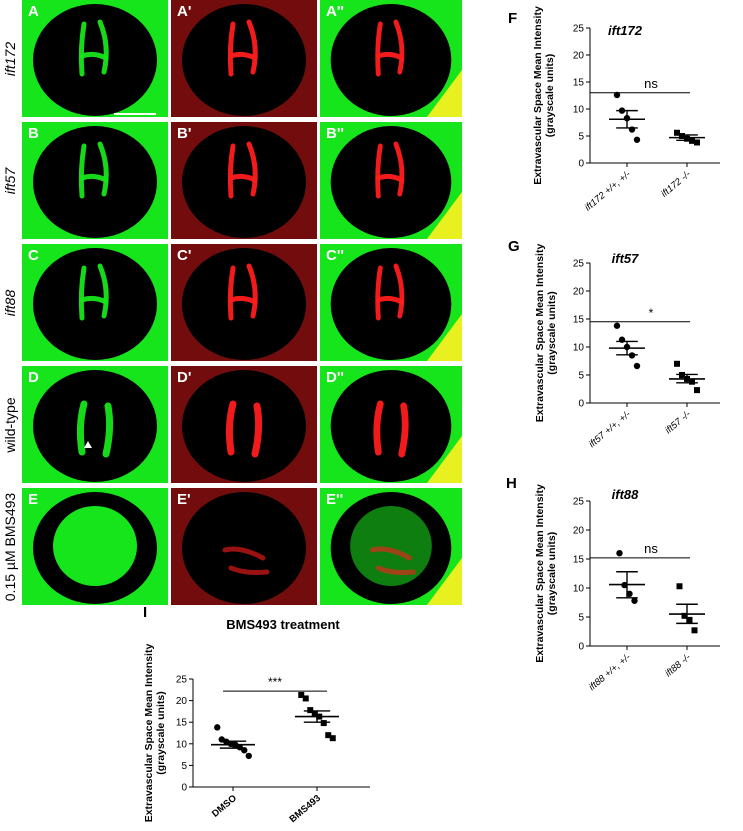  I want to click on panel-label: A, so click(33, 11).